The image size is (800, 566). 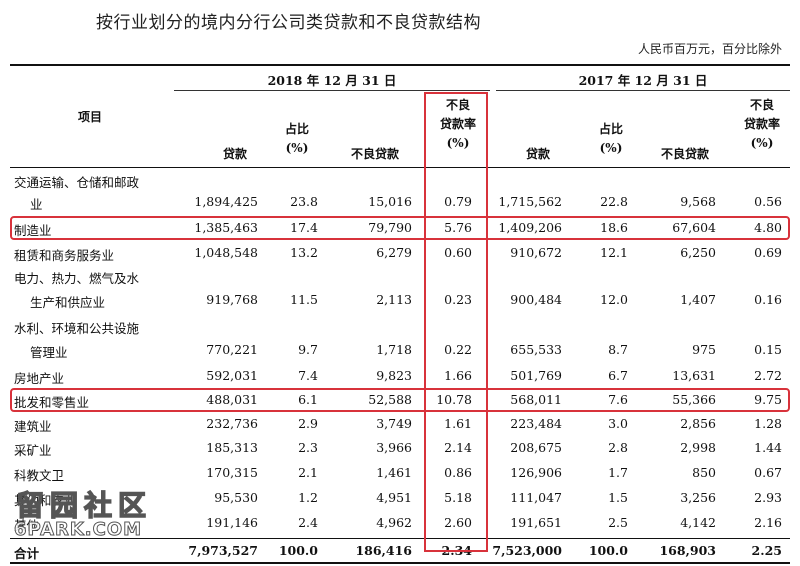 I want to click on table-cell: 3,966, so click(x=394, y=447).